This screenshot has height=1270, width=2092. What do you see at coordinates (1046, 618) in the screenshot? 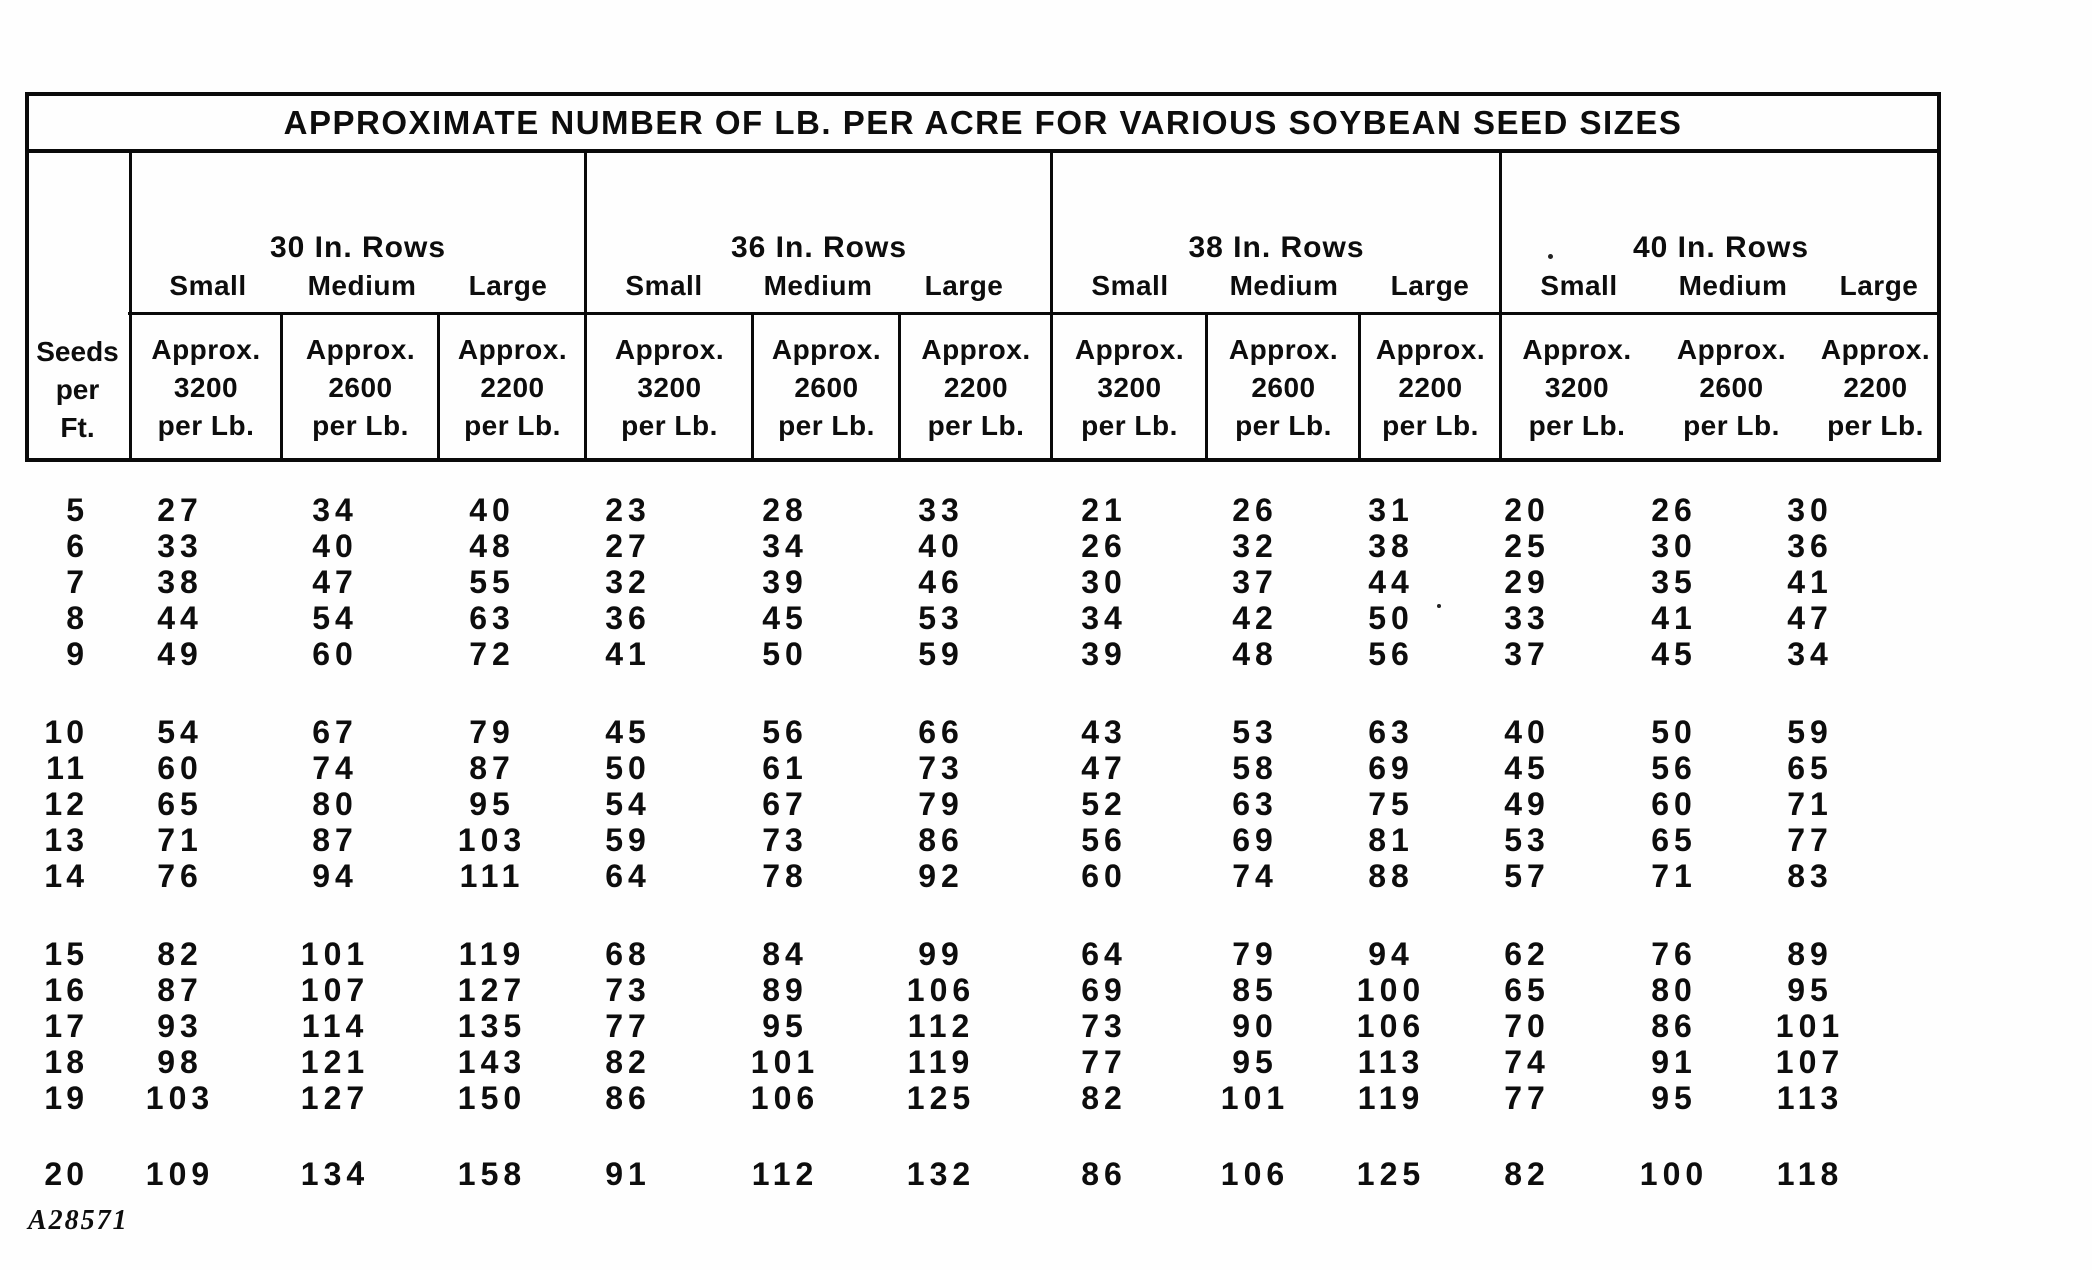
I see `data-row: 8 44 54 63 36 45 53 34 42 50 33 41 47` at bounding box center [1046, 618].